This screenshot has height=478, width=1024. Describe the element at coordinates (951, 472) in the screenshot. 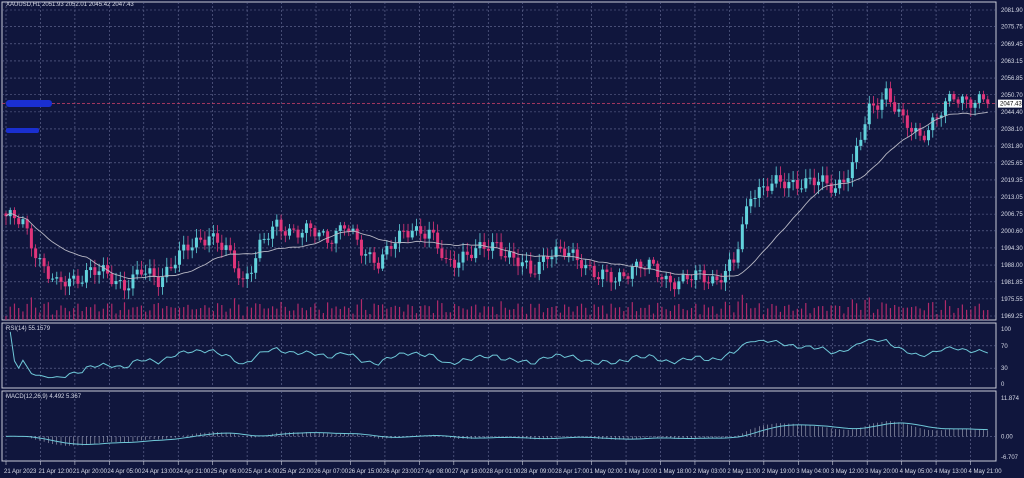

I see `time-label: 4 May 13:00` at that location.